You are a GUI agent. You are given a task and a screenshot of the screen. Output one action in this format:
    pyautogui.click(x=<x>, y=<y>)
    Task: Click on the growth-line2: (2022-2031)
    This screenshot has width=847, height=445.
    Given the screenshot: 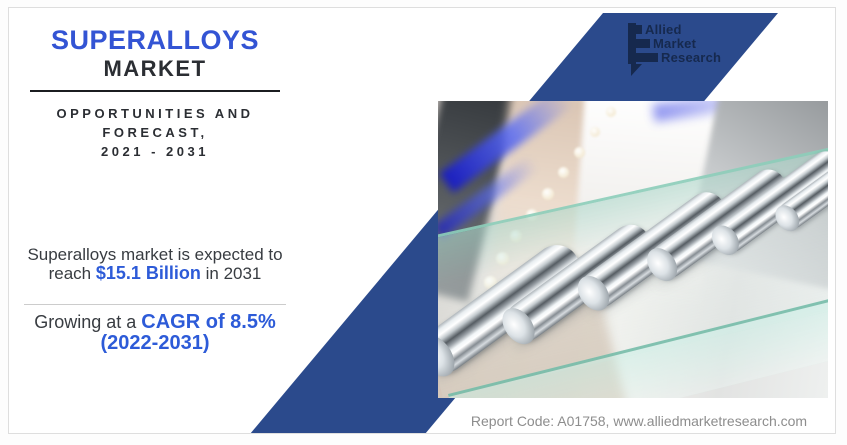 What is the action you would take?
    pyautogui.click(x=155, y=343)
    